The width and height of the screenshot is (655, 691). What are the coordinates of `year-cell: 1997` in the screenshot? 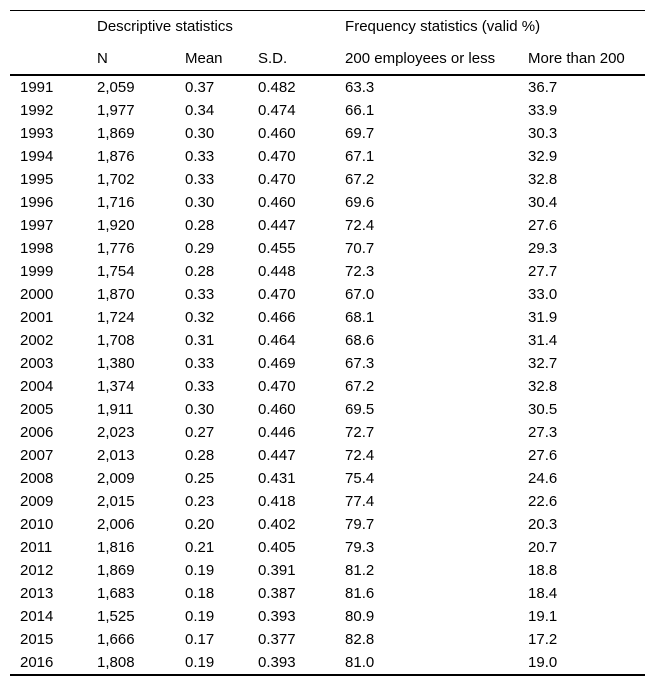 It's located at (37, 225).